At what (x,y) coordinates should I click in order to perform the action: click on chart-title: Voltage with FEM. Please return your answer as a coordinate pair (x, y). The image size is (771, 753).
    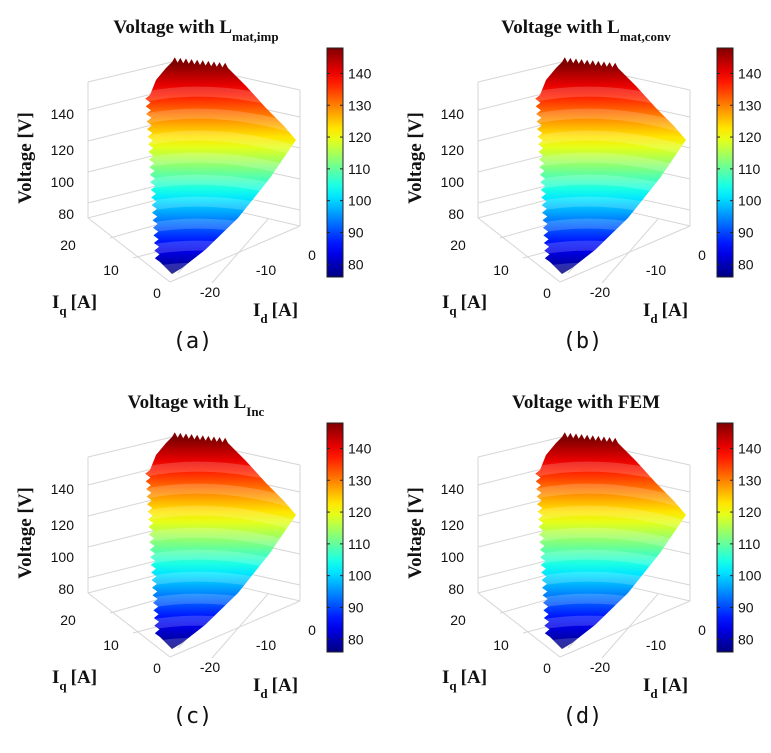
    Looking at the image, I should click on (586, 402).